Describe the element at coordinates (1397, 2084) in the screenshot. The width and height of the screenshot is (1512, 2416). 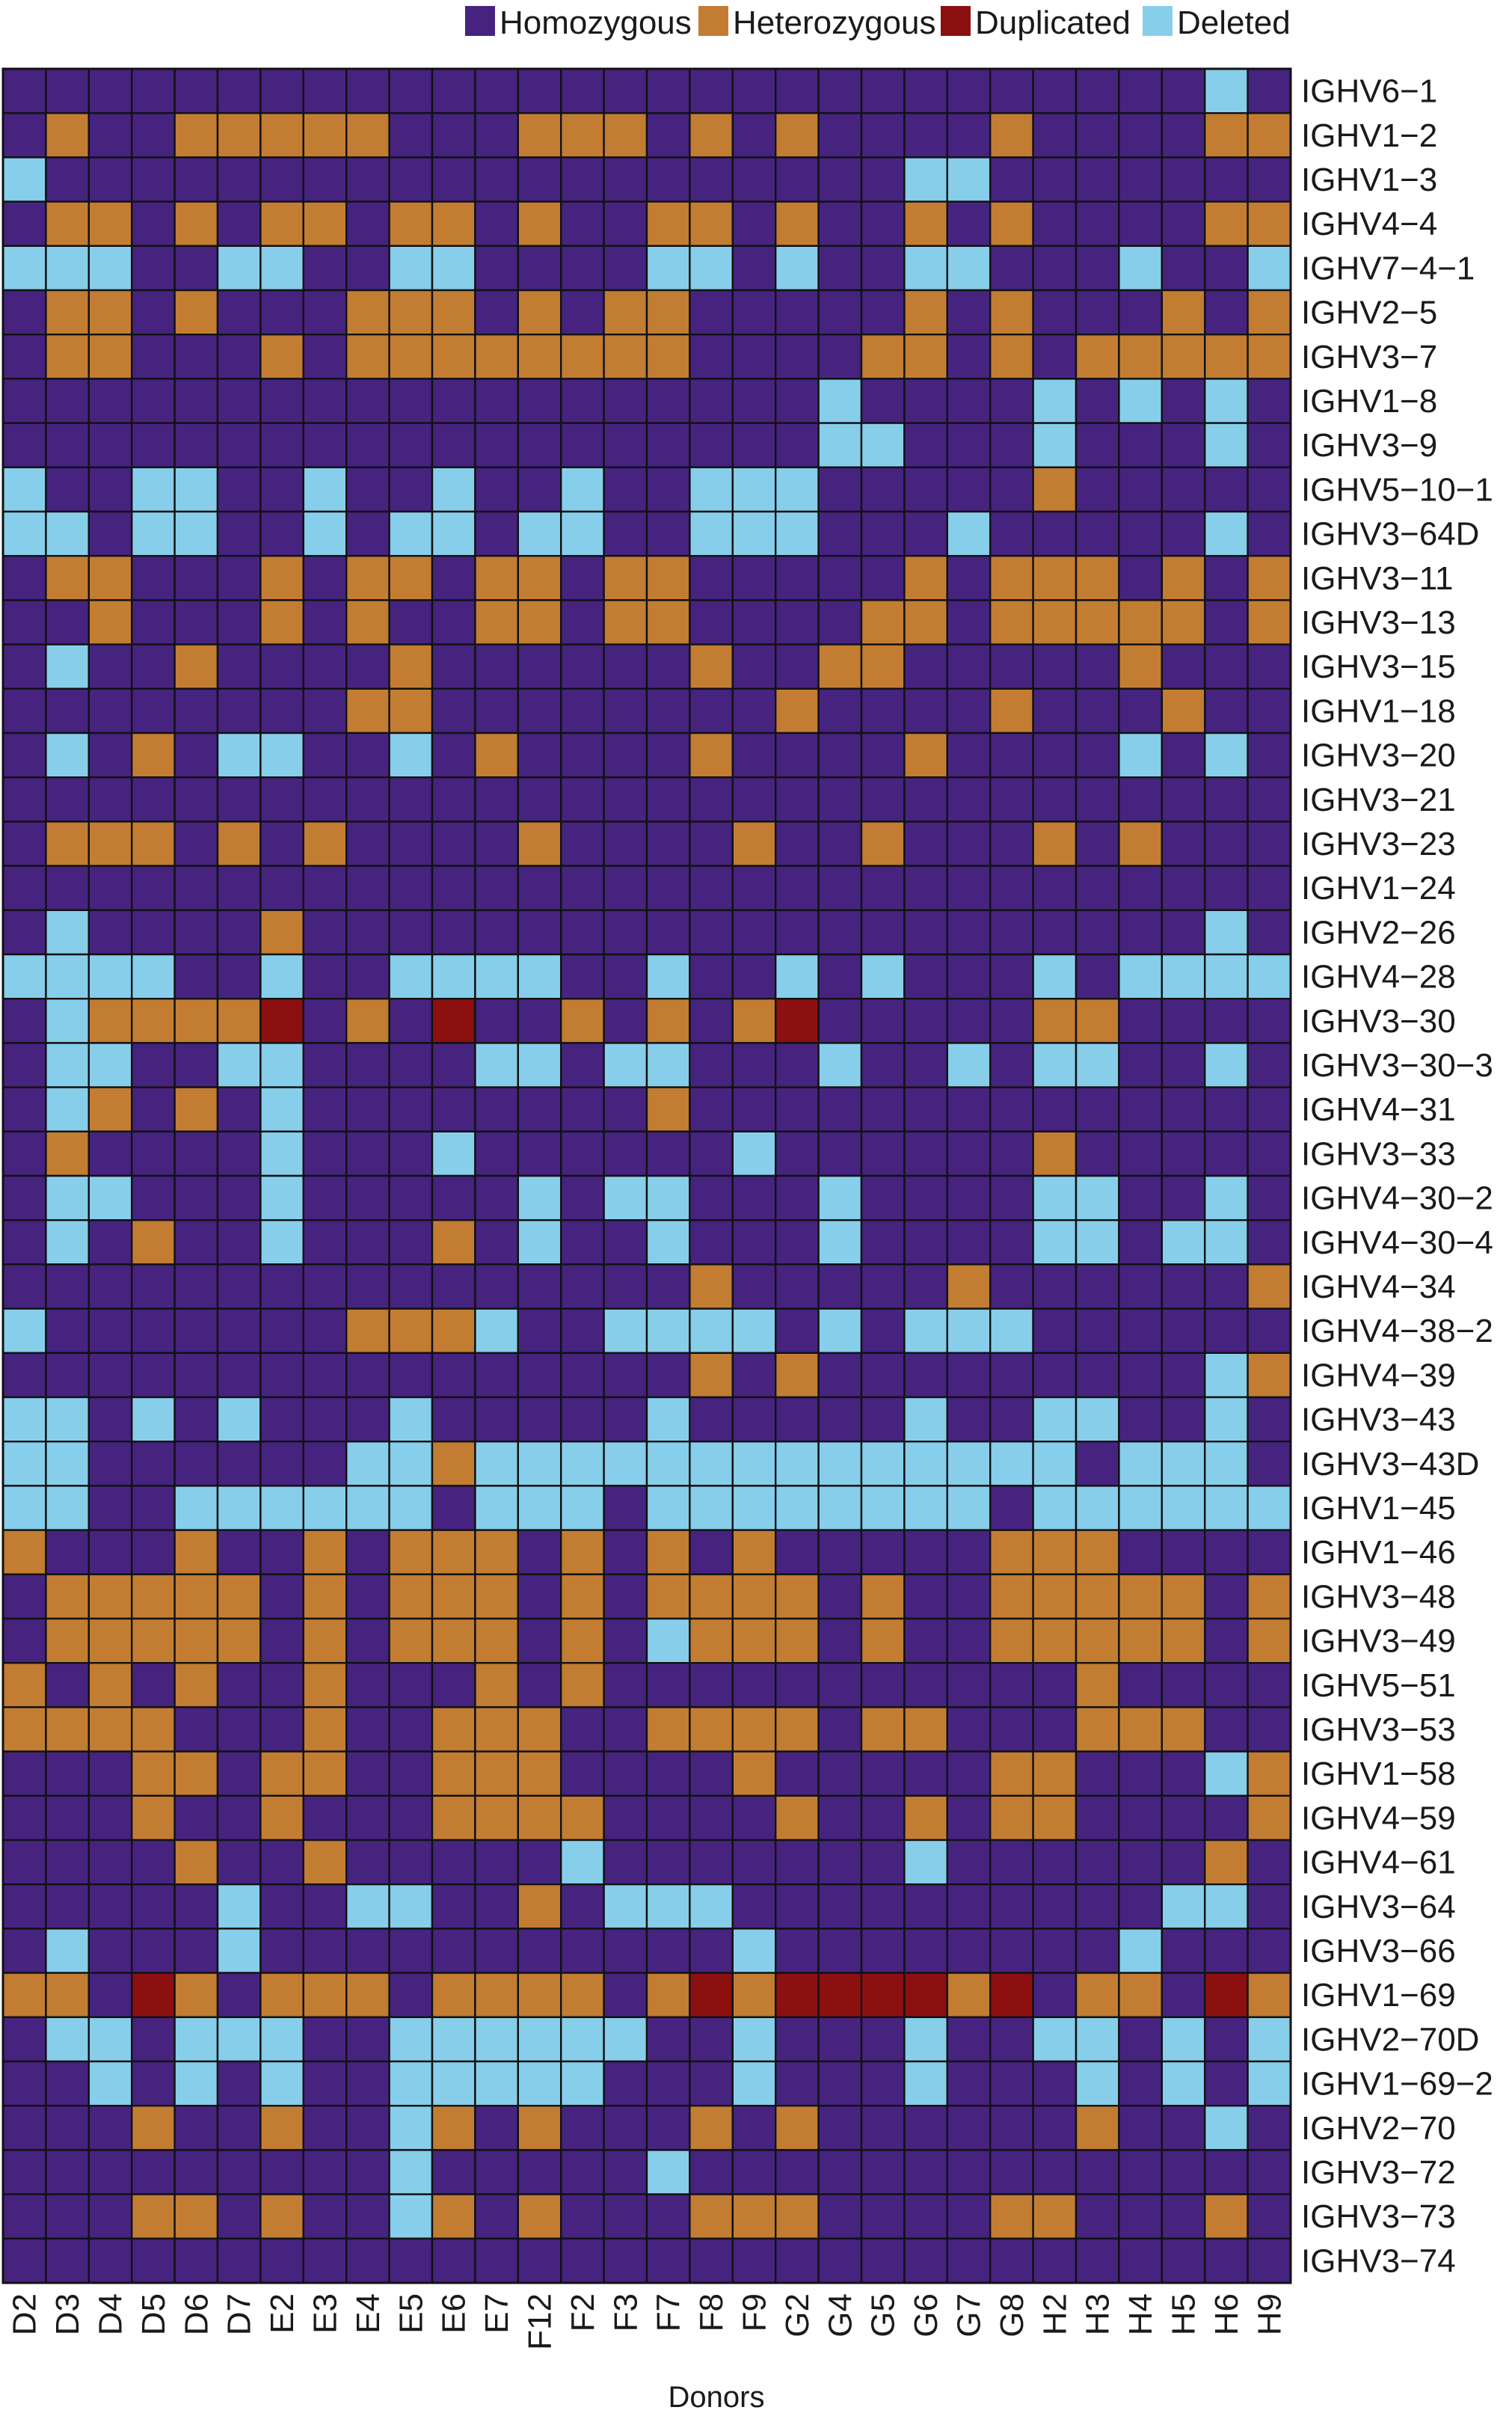
I see `row-label: IGHV1−69−2` at that location.